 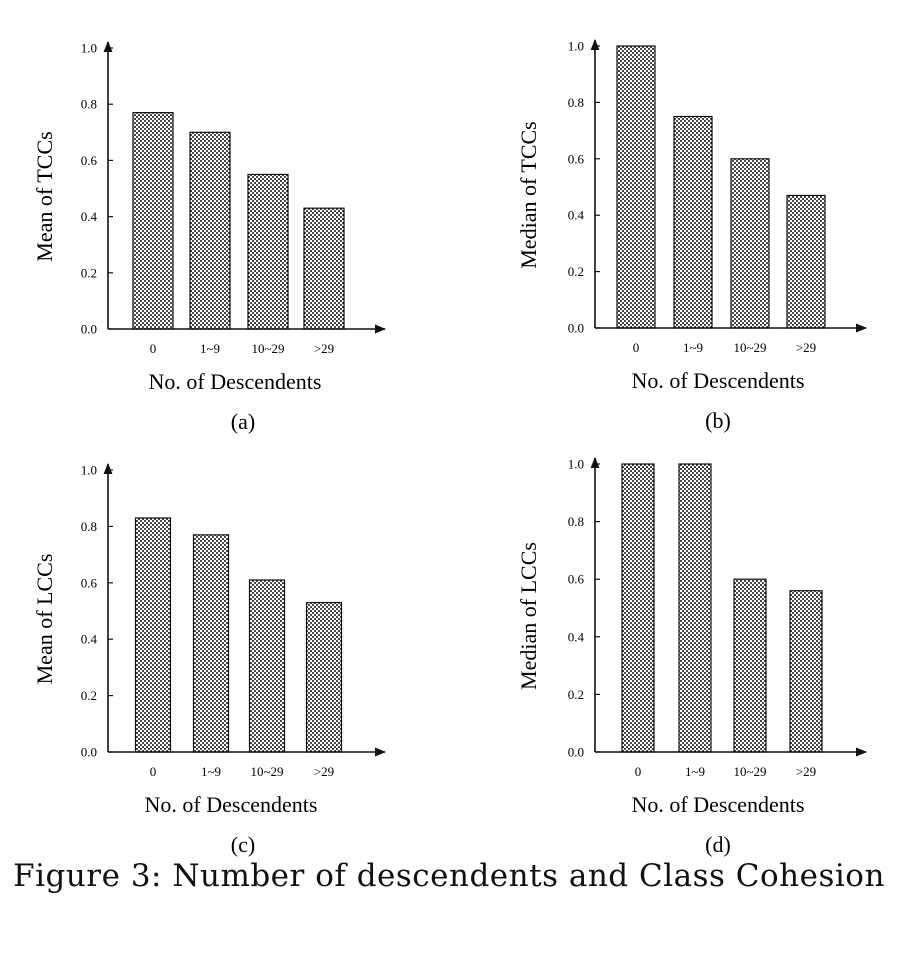 What do you see at coordinates (44, 619) in the screenshot?
I see `y-axis-title-3: Mean of LCCs` at bounding box center [44, 619].